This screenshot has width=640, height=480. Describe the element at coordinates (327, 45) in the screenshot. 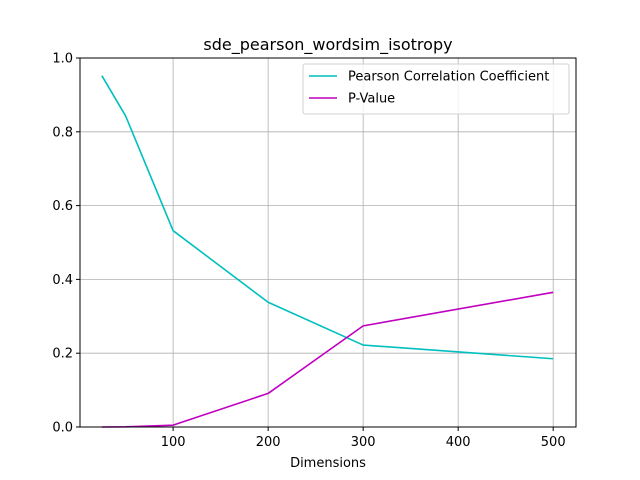

I see `chart-title: sde_pearson_wordsim_isotropy` at that location.